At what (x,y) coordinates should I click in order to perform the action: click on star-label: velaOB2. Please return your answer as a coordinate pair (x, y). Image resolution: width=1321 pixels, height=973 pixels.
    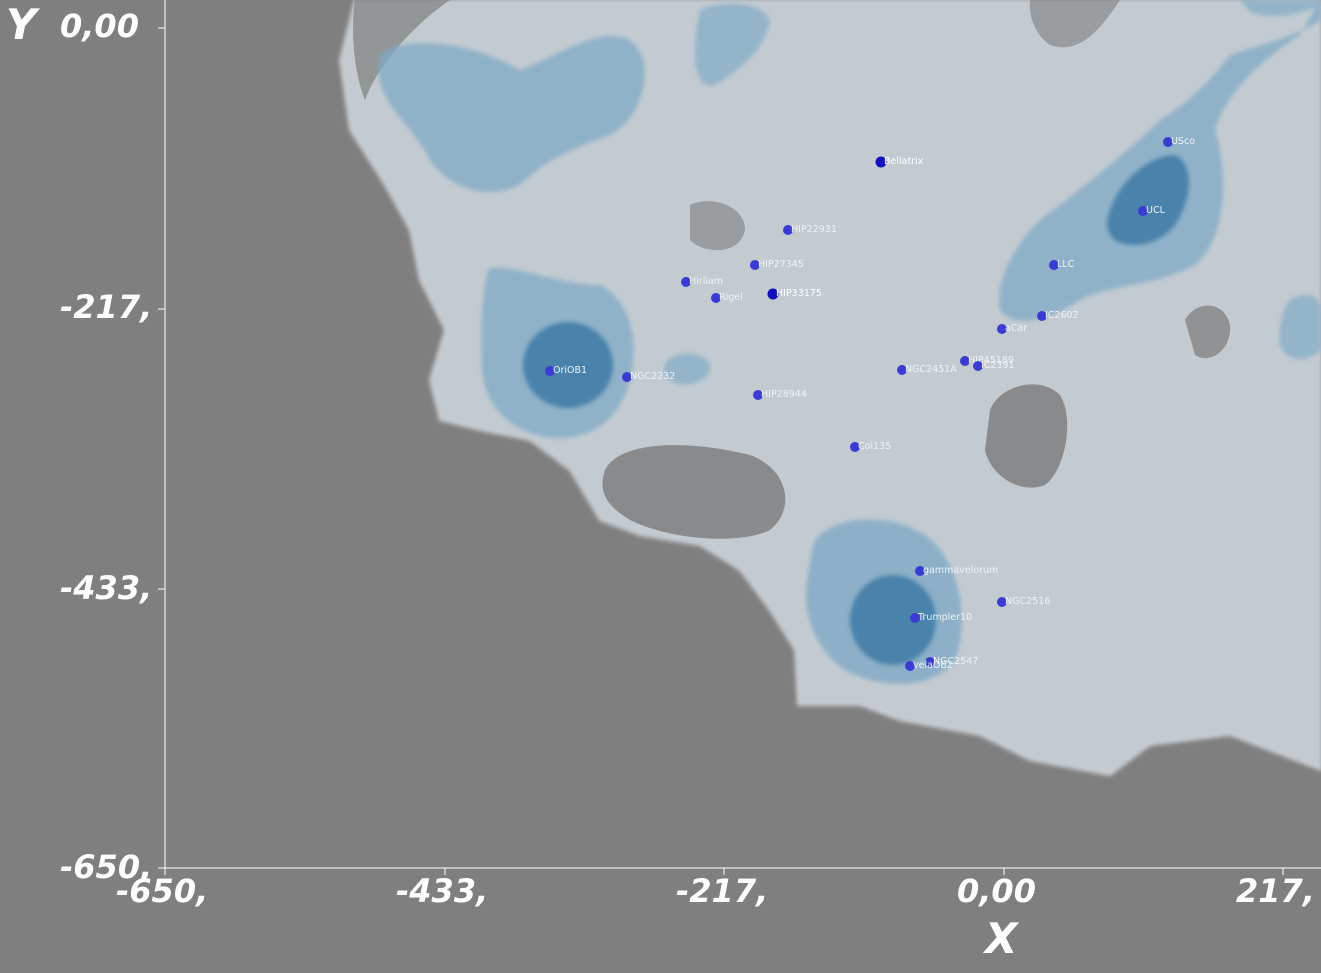
    Looking at the image, I should click on (933, 665).